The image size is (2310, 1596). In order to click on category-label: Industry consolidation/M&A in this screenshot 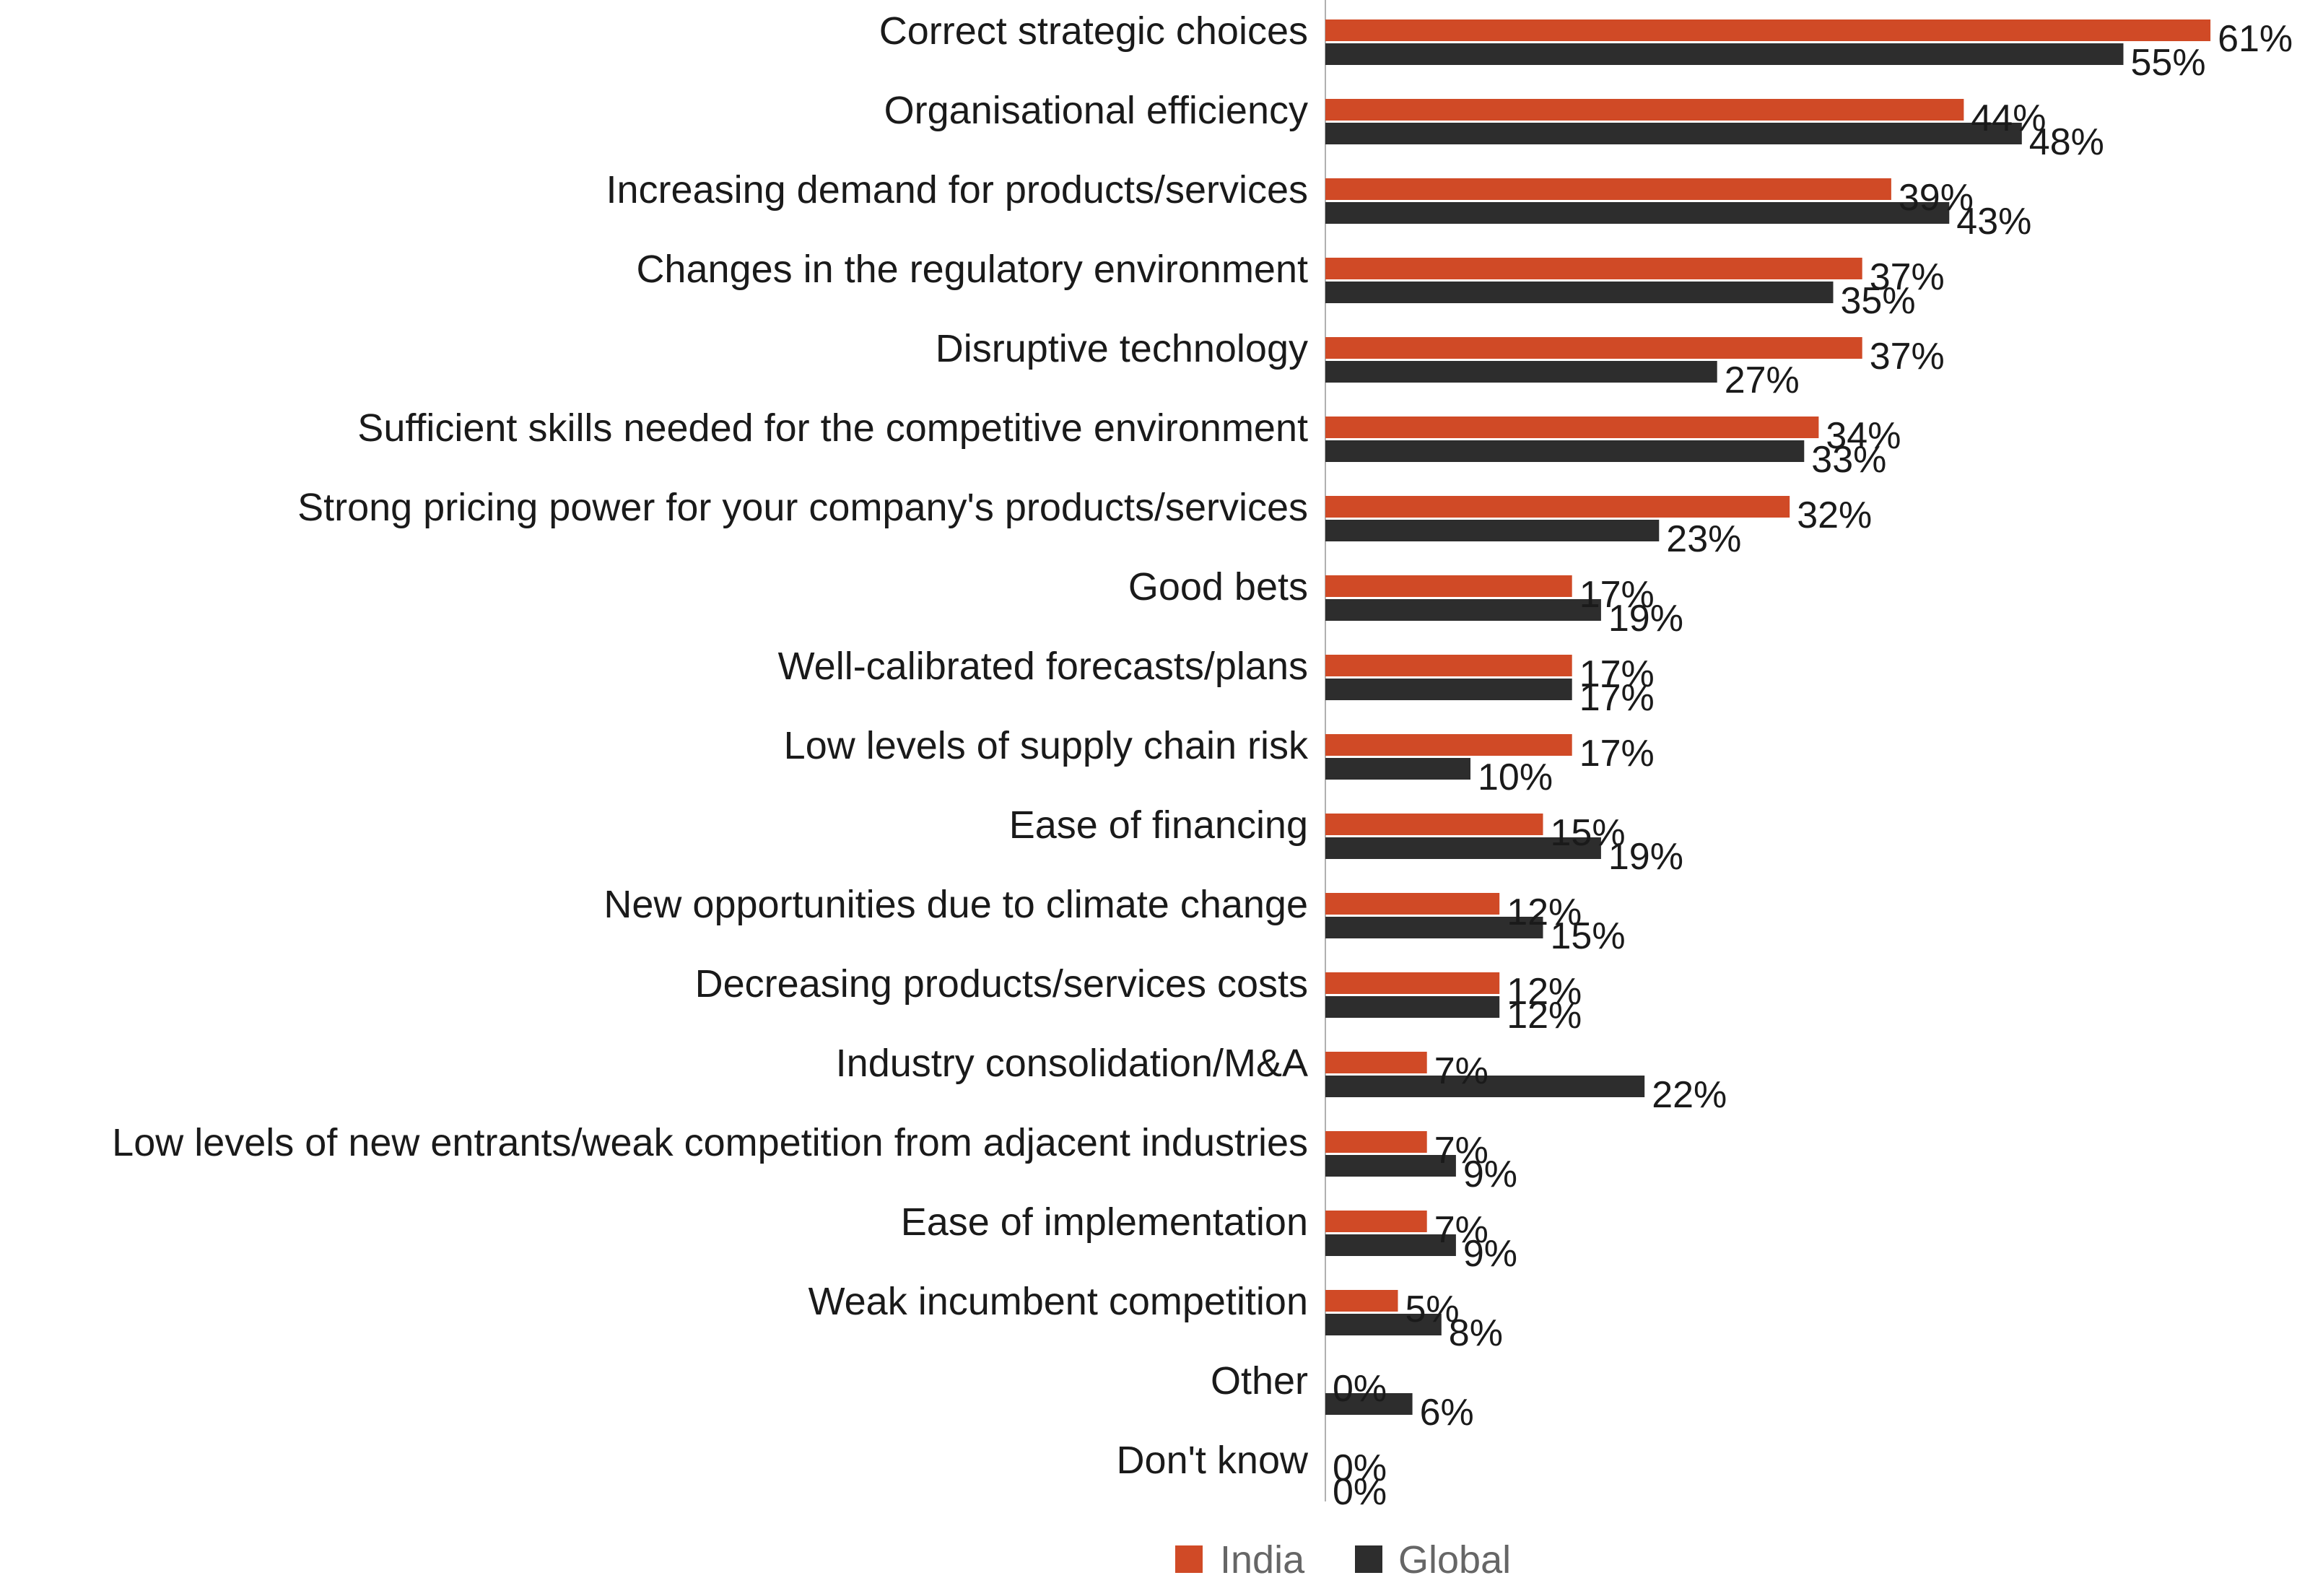, I will do `click(1072, 1064)`.